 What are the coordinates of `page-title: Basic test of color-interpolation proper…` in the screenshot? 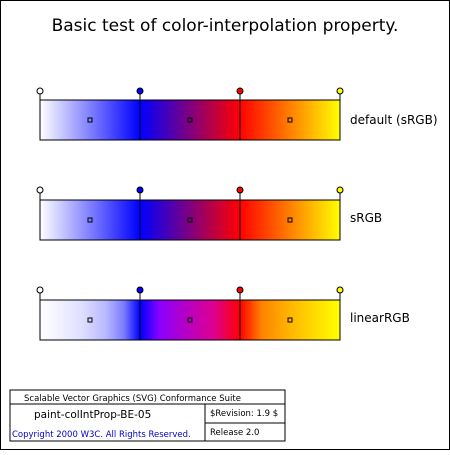 It's located at (225, 26).